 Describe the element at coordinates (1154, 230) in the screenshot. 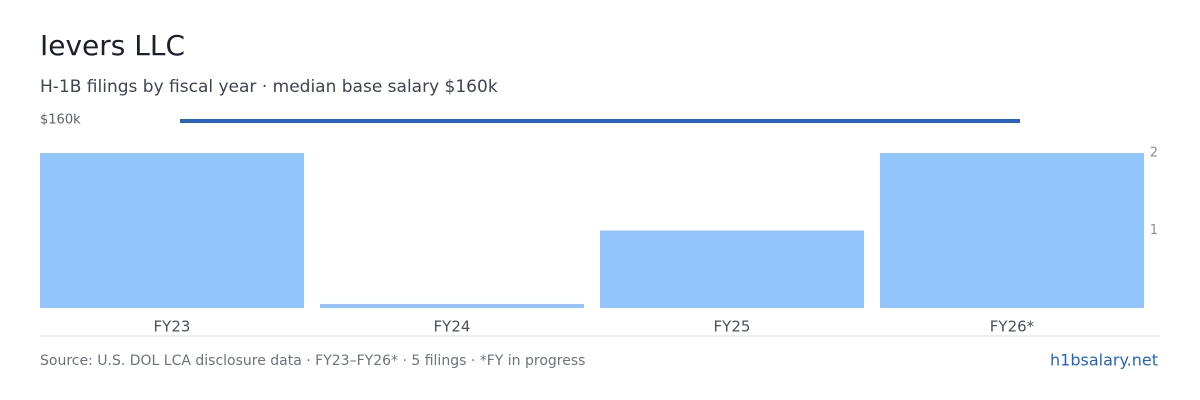

I see `y-tick-label: 1` at that location.